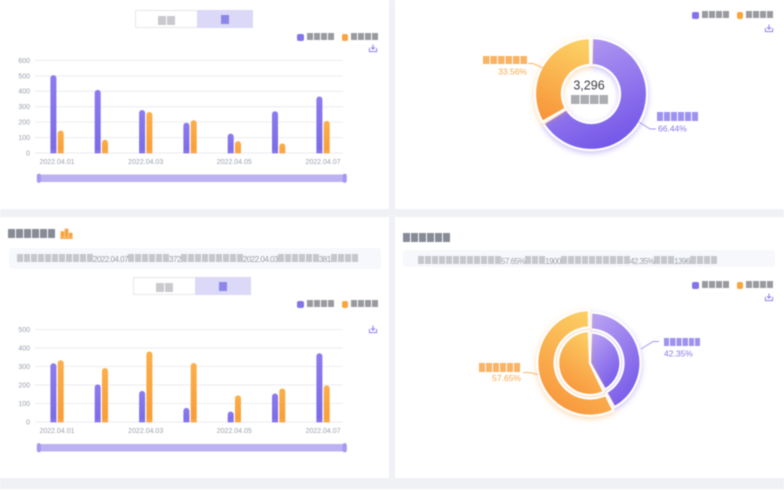  I want to click on svg-text: 42.35%, so click(678, 354).